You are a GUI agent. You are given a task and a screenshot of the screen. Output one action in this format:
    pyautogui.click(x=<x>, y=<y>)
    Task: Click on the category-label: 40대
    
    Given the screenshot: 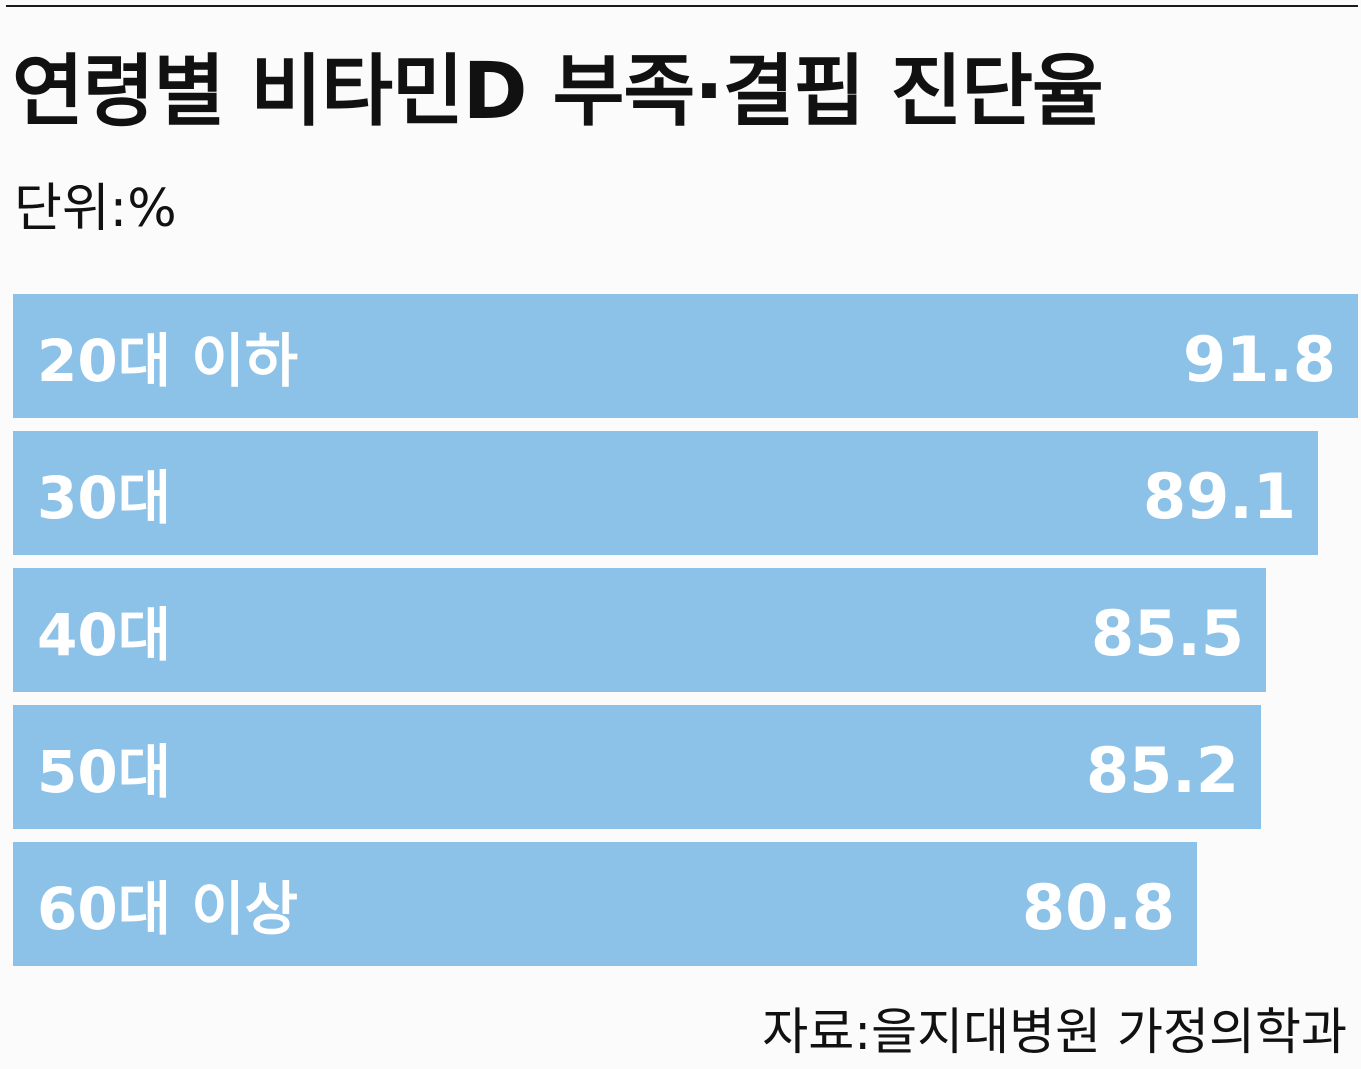 What is the action you would take?
    pyautogui.click(x=104, y=635)
    